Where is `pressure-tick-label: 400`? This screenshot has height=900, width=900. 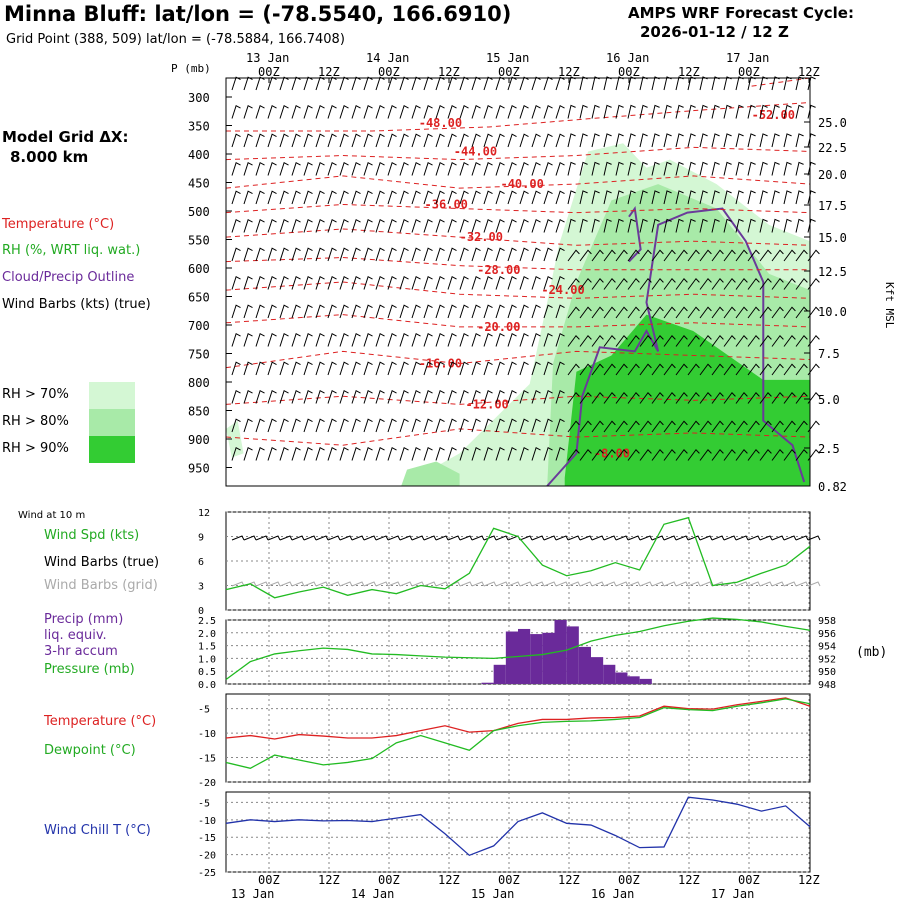 pressure-tick-label: 400 is located at coordinates (199, 155).